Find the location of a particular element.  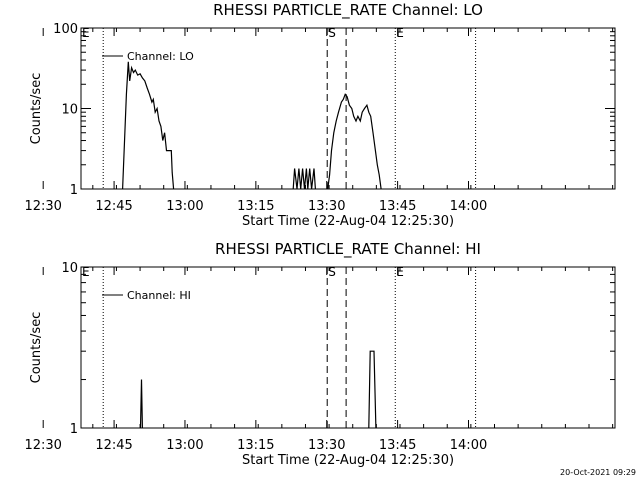

legend-label: Channel: HI is located at coordinates (159, 295).